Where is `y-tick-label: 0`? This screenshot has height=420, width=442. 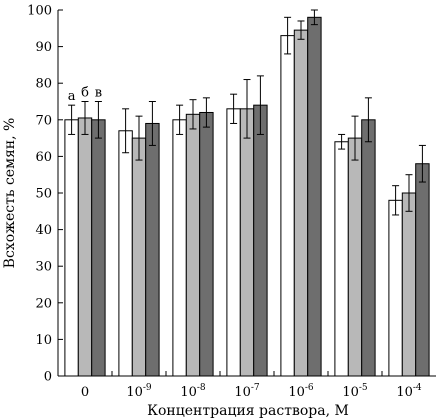
y-tick-label: 0 is located at coordinates (48, 377).